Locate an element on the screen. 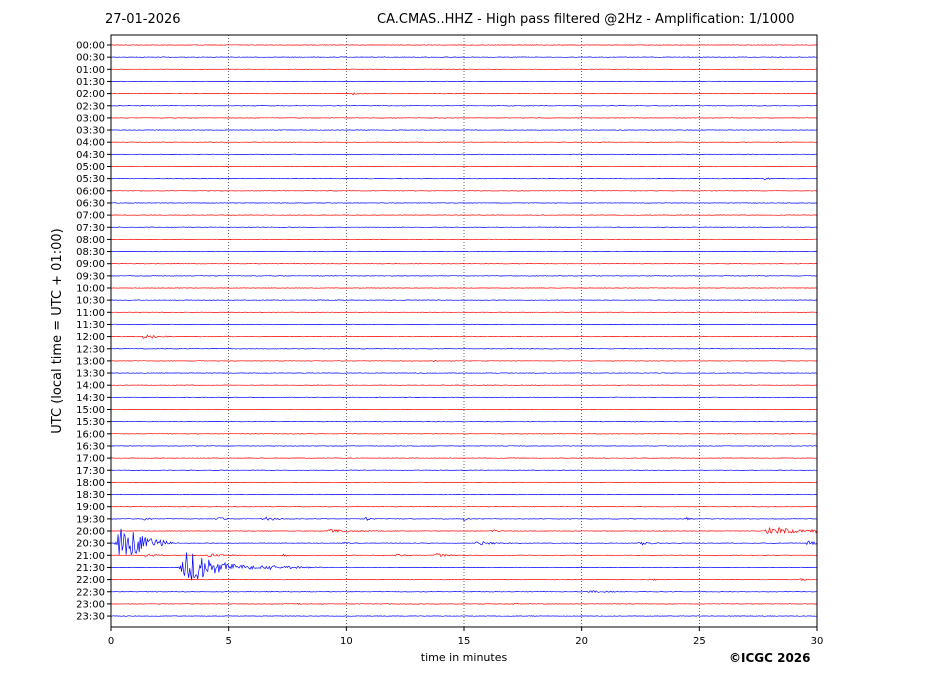  y-tick-label: 22:30 is located at coordinates (90, 592).